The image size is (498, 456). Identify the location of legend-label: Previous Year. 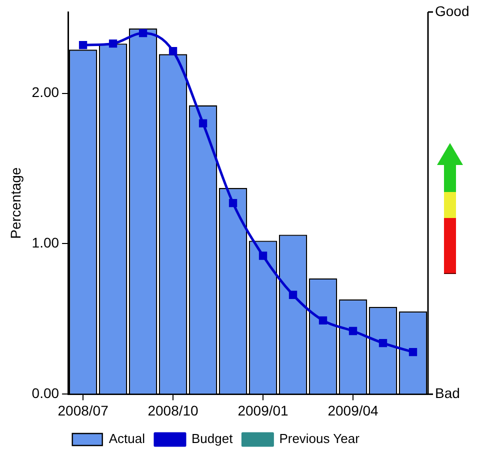
(319, 438).